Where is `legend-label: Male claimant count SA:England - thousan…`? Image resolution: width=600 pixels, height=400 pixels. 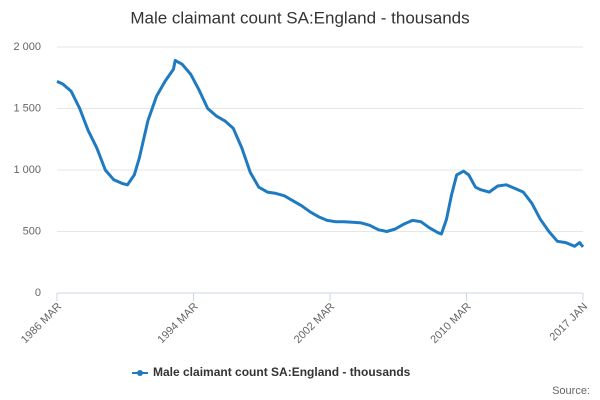
legend-label: Male claimant count SA:England - thousan… is located at coordinates (282, 372).